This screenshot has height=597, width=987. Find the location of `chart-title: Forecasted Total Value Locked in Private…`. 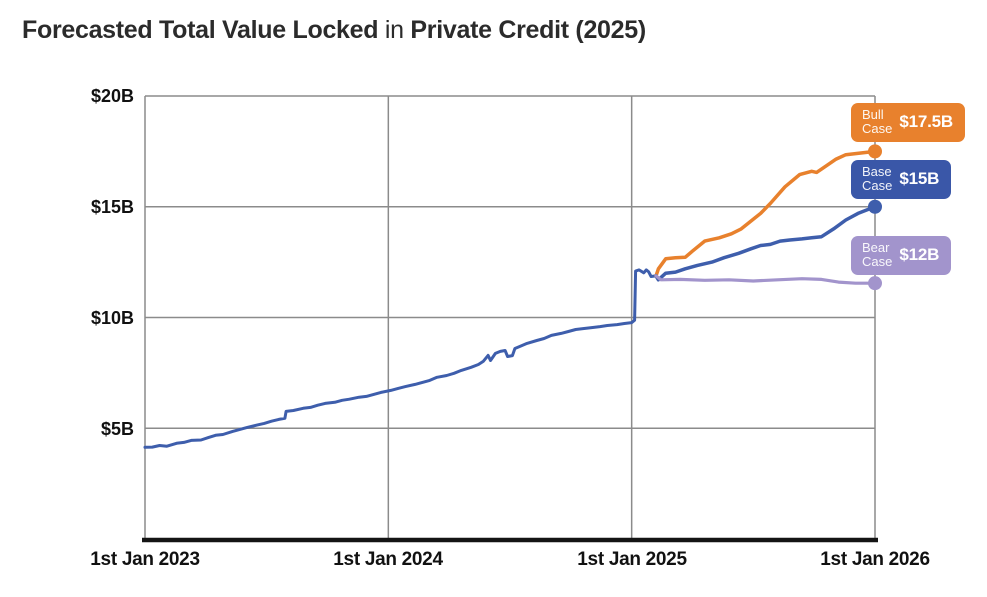

chart-title: Forecasted Total Value Locked in Private… is located at coordinates (334, 30).